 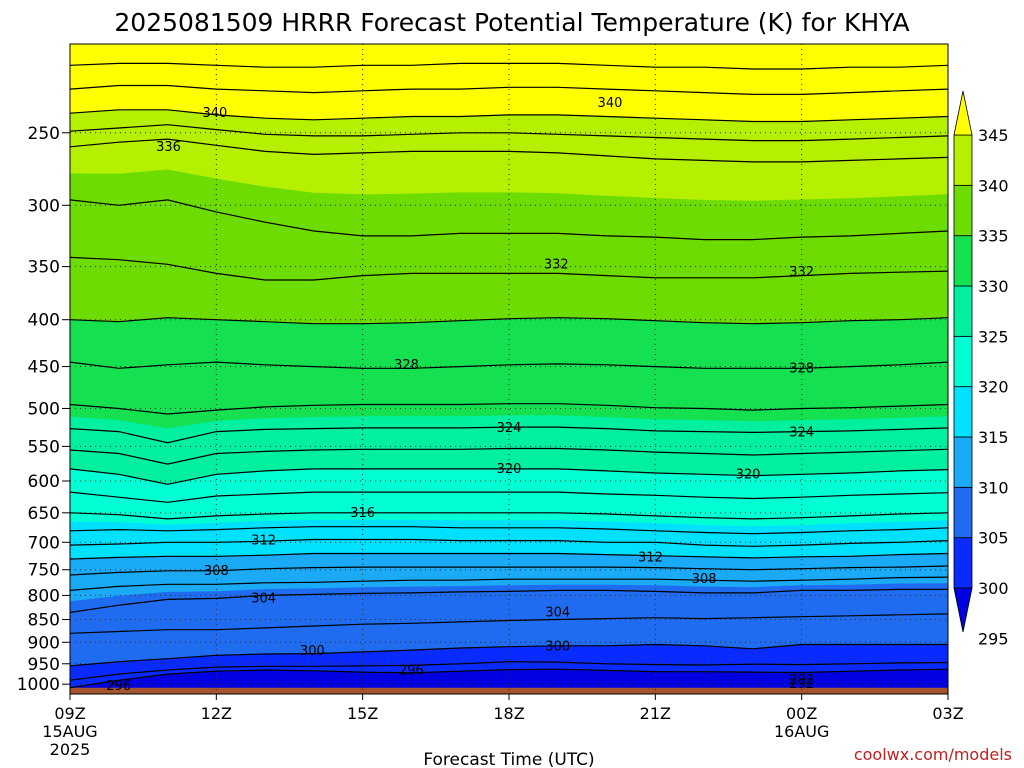 I want to click on colorbar-label: 305, so click(x=993, y=538).